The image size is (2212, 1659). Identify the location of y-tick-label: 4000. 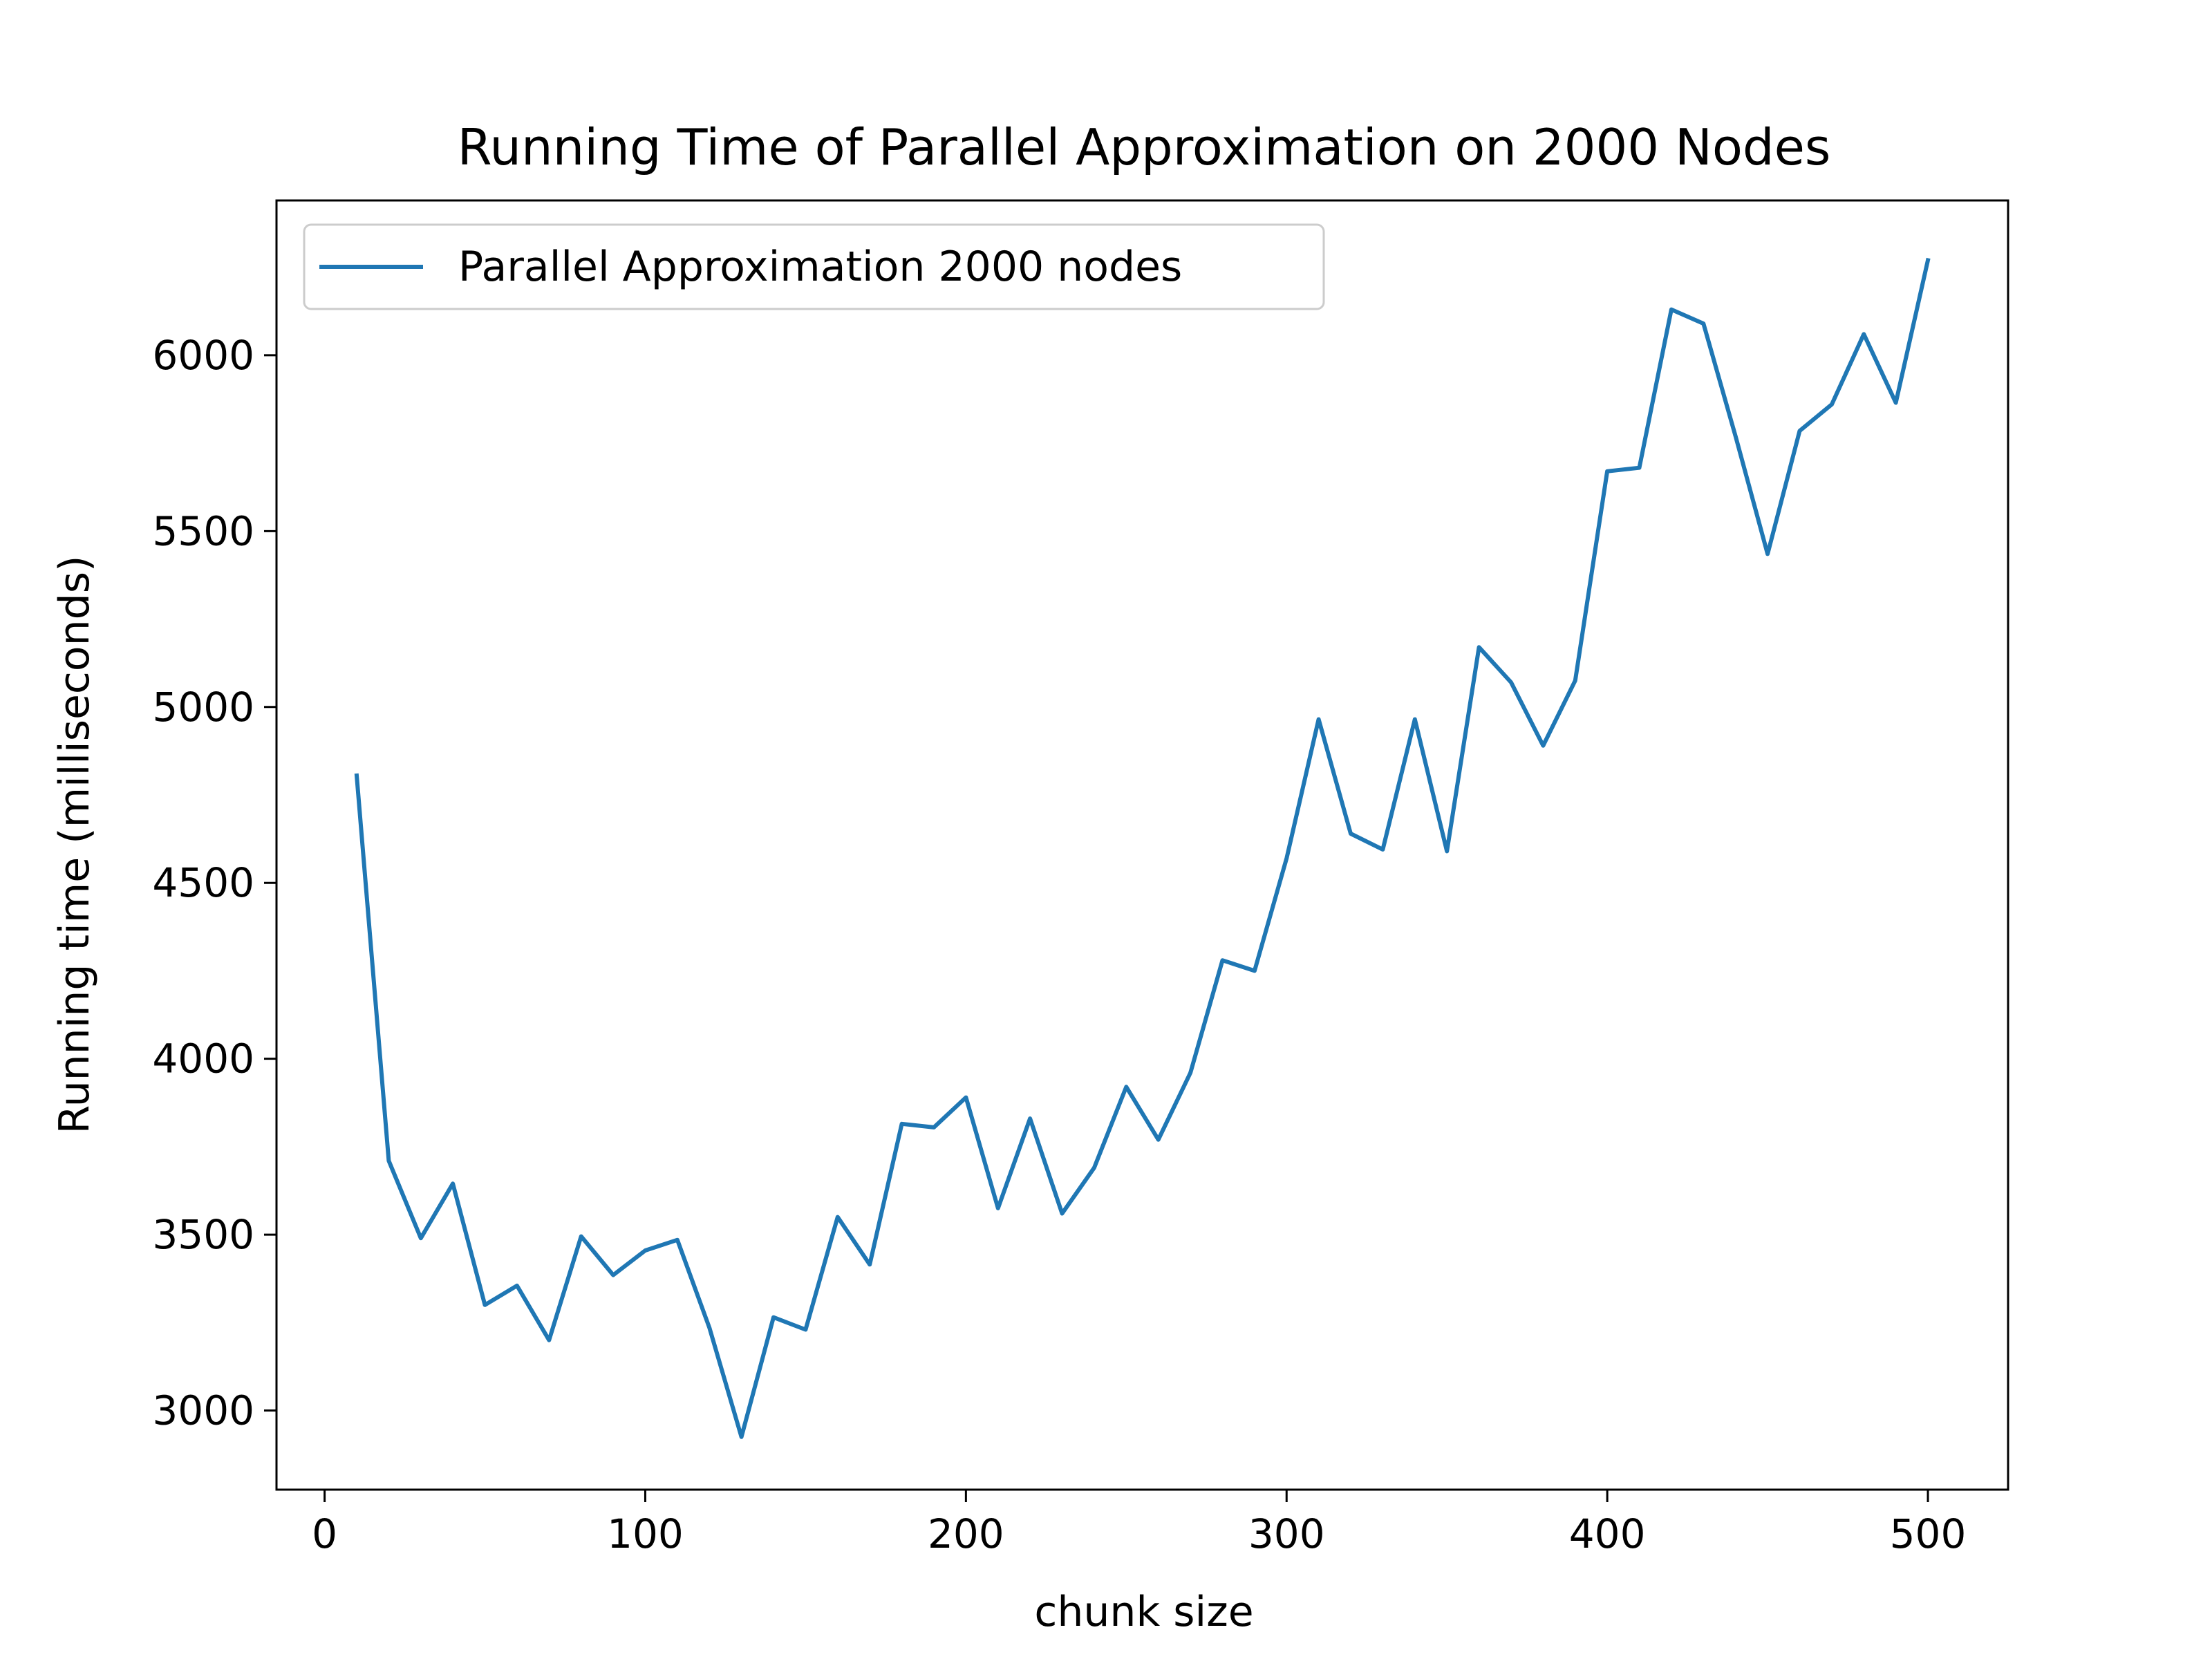
(203, 1058).